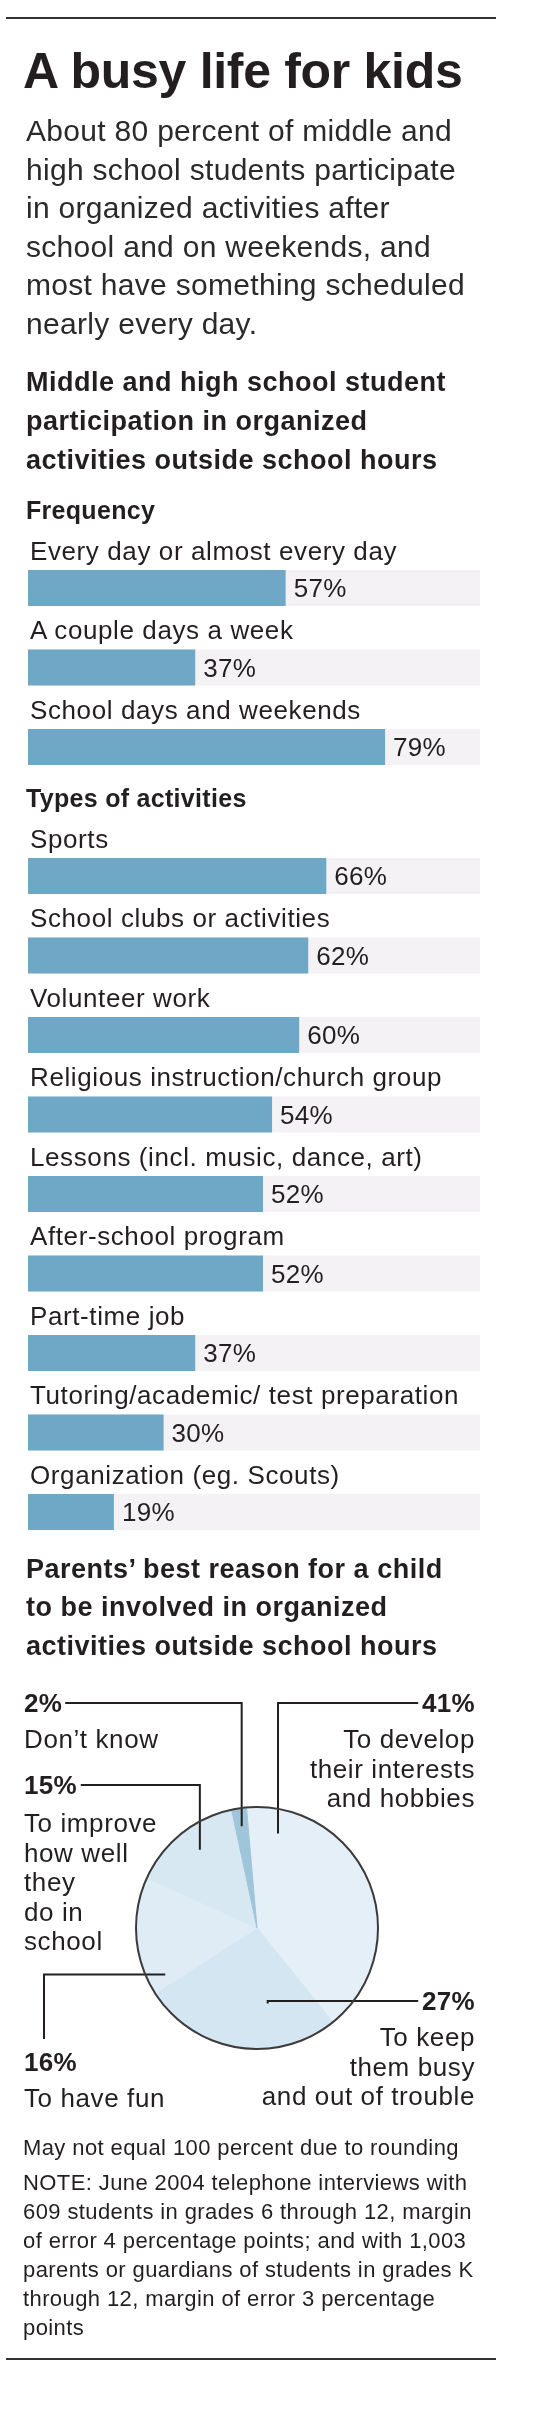 The width and height of the screenshot is (560, 2427). Describe the element at coordinates (185, 1474) in the screenshot. I see `y-tick-label: Organization (eg. Scouts)` at that location.